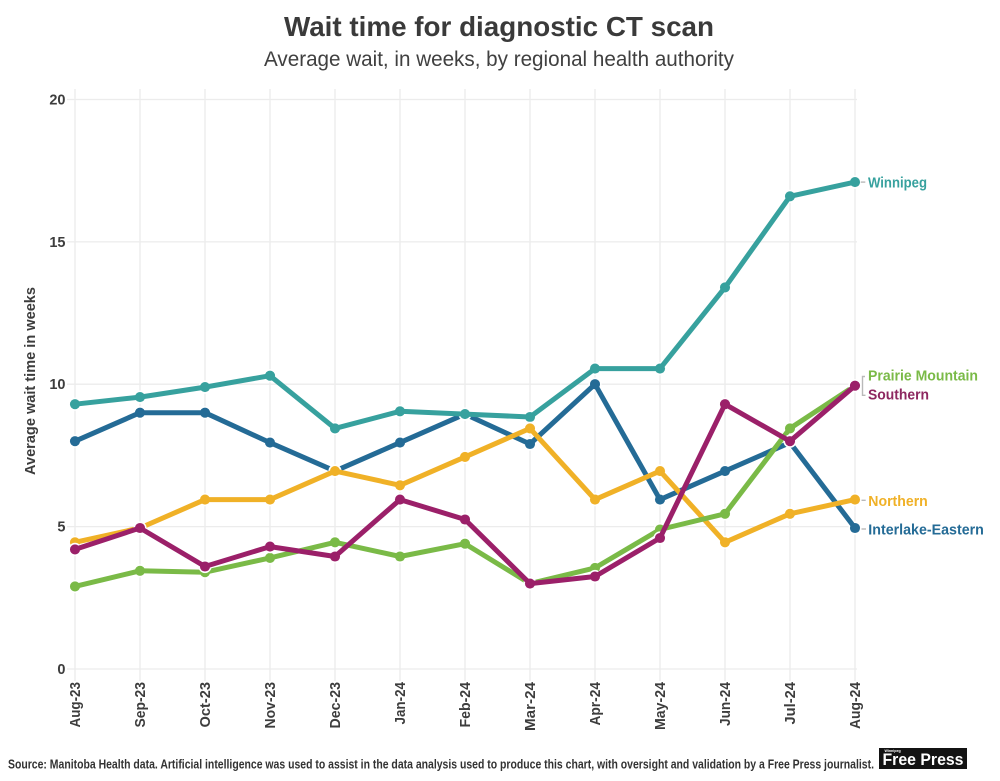  I want to click on svg-text: Mar-24, so click(531, 706).